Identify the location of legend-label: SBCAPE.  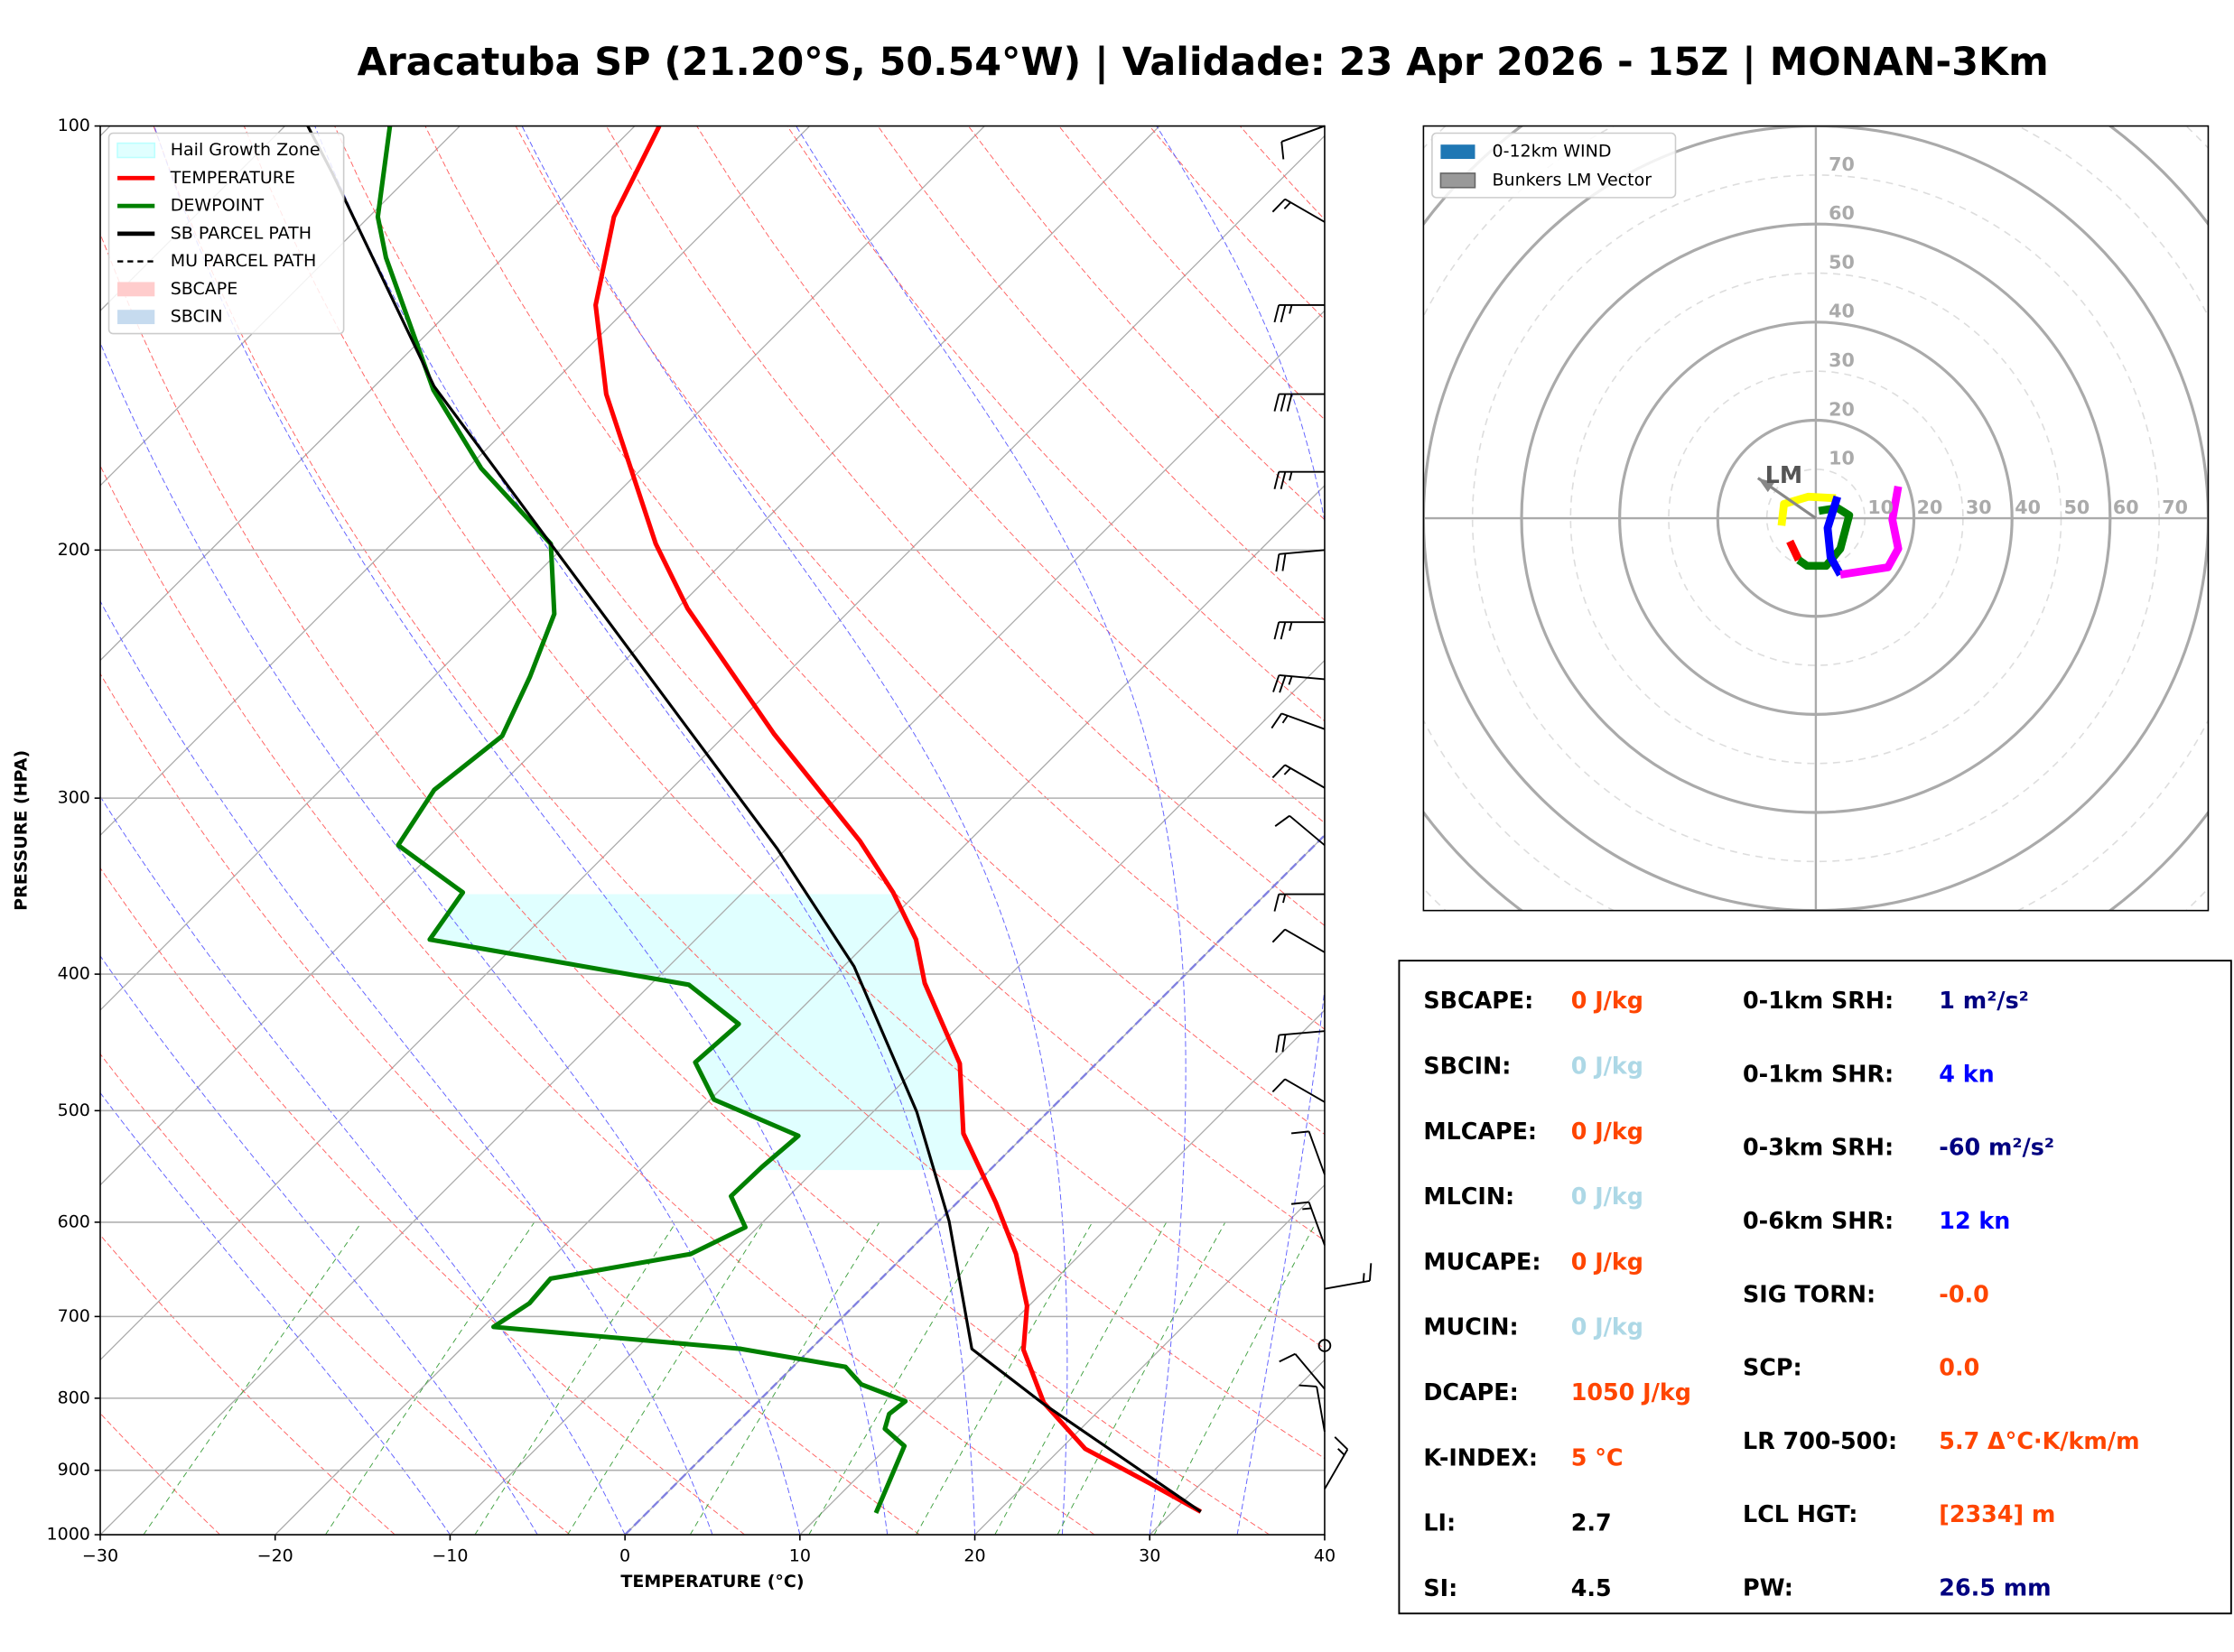
(204, 289).